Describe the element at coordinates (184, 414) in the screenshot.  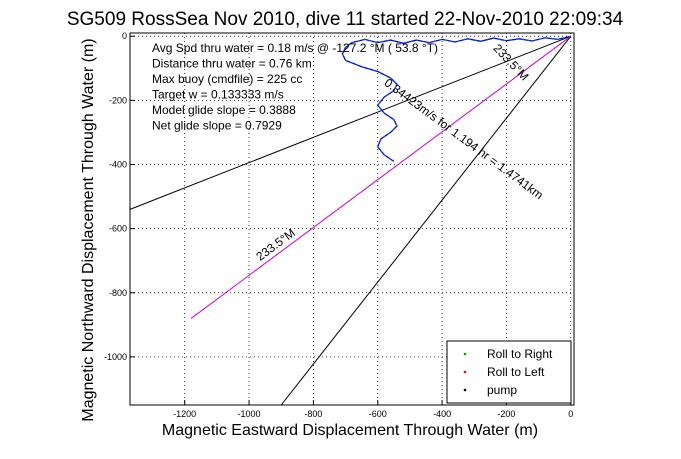
I see `x-tick-label: -1200` at that location.